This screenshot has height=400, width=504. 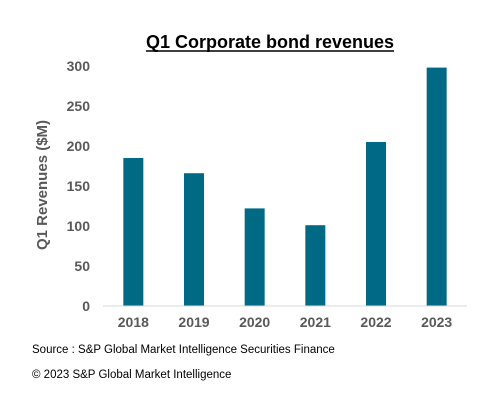 What do you see at coordinates (285, 322) in the screenshot?
I see `x-axis-ticks: 2018 2019 2020 2021 2022 2023` at bounding box center [285, 322].